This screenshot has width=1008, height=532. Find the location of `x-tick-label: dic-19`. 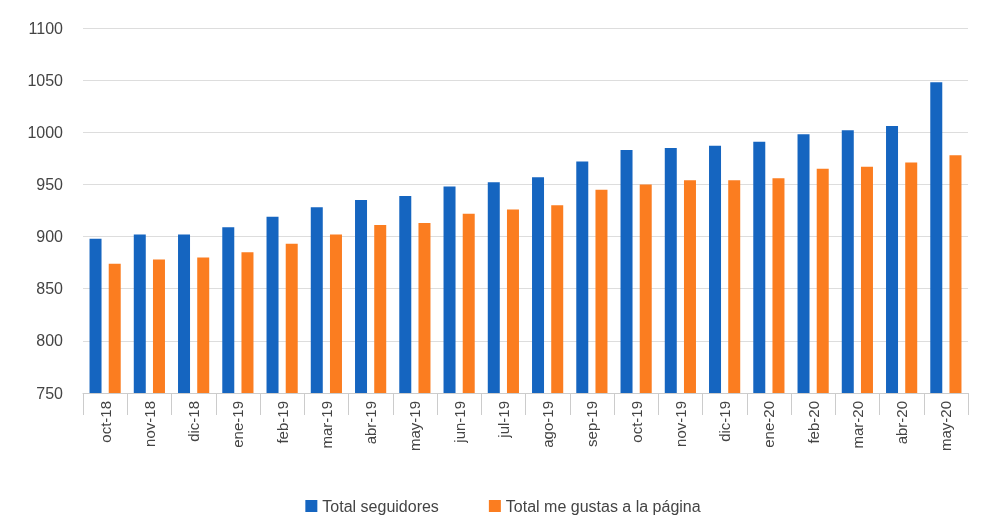

x-tick-label: dic-19 is located at coordinates (725, 421).